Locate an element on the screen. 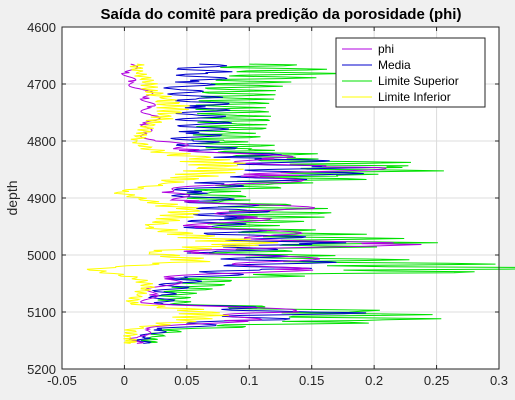  x-tick-label: 0.15 is located at coordinates (311, 380).